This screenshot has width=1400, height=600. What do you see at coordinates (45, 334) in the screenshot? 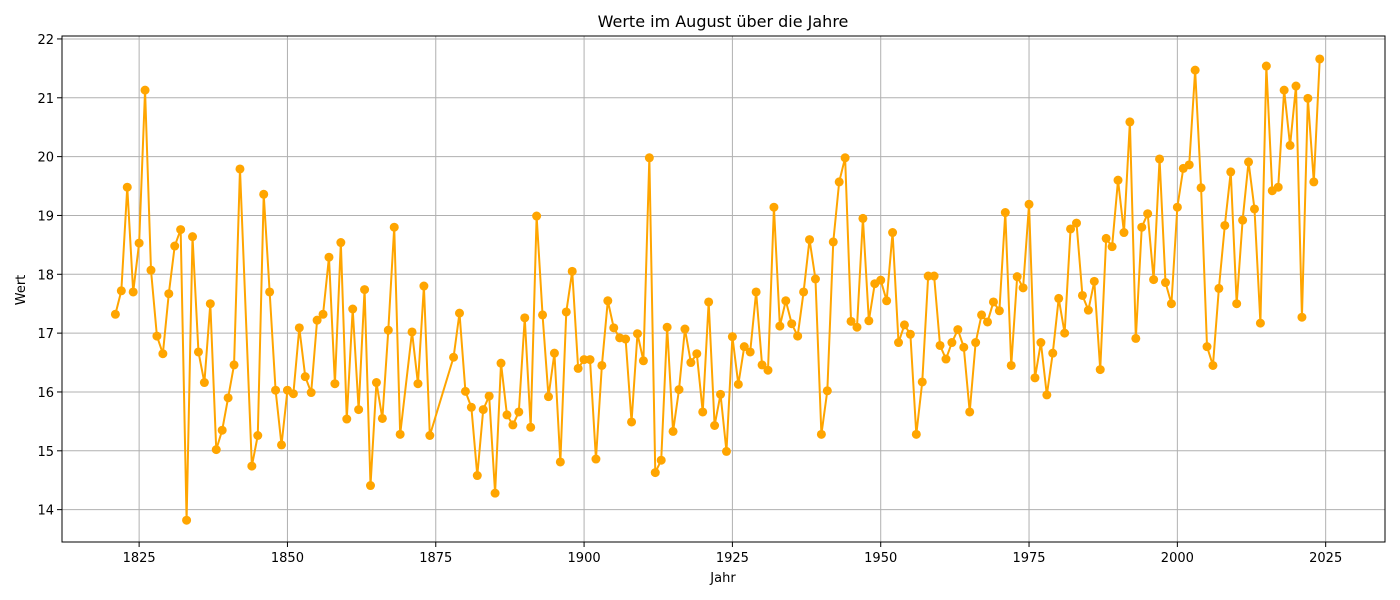
I see `y-tick-label: 17` at bounding box center [45, 334].